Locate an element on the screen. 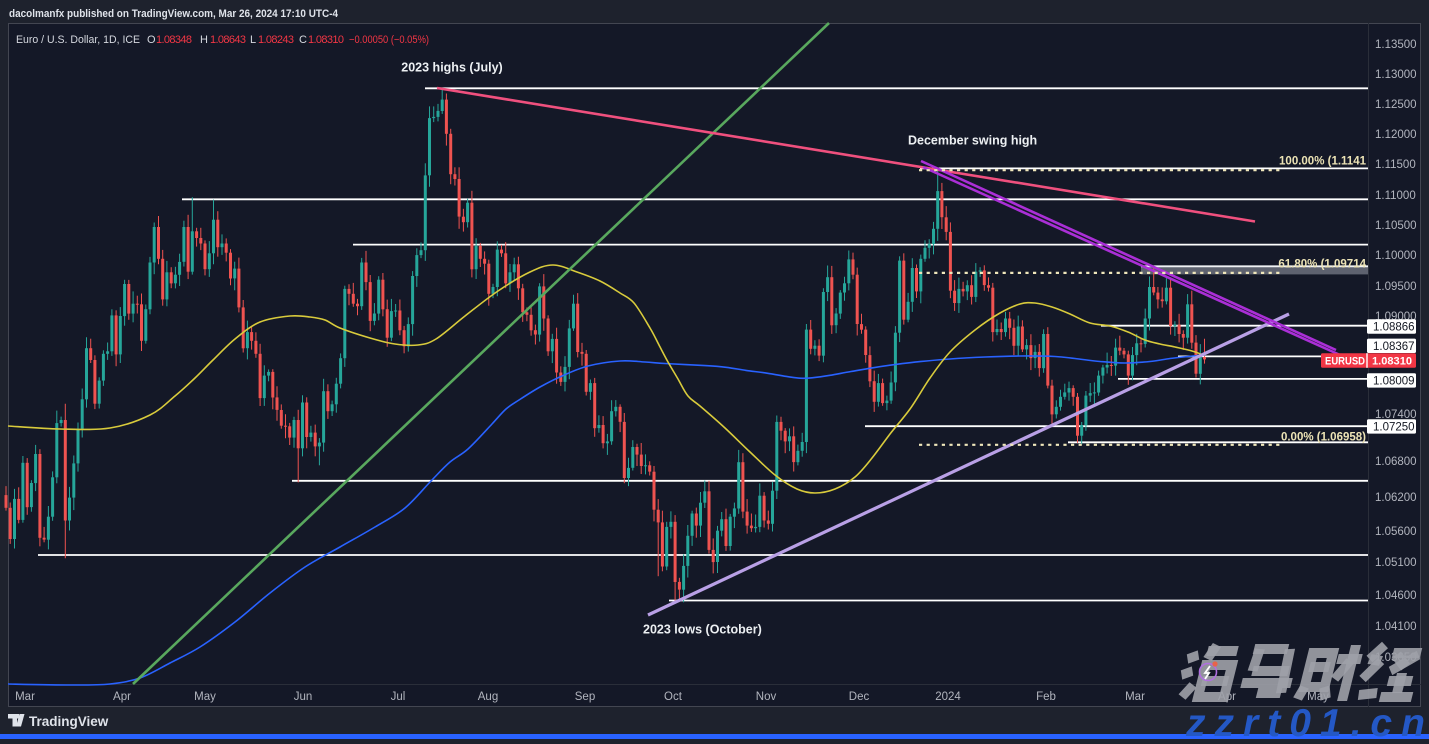 This screenshot has height=744, width=1429. svg-text: 2024 is located at coordinates (948, 697).